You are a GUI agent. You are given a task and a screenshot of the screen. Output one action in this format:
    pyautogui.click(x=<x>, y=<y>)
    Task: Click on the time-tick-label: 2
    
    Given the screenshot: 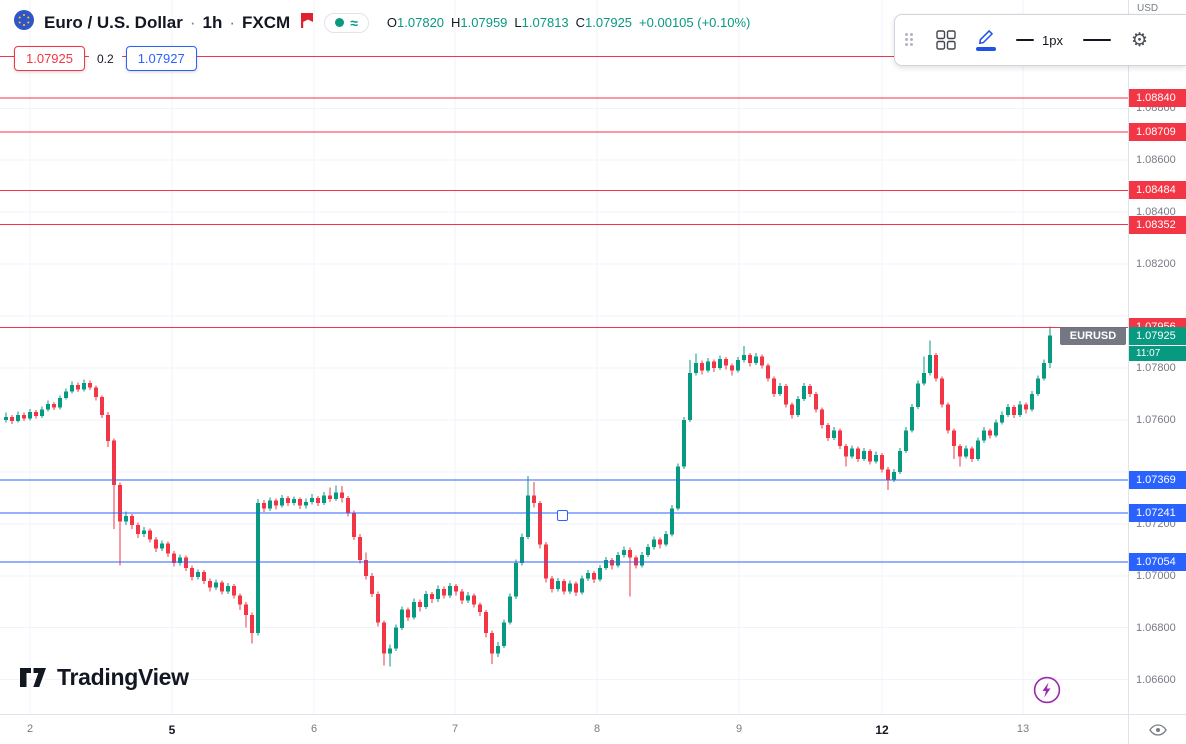 What is the action you would take?
    pyautogui.click(x=30, y=729)
    